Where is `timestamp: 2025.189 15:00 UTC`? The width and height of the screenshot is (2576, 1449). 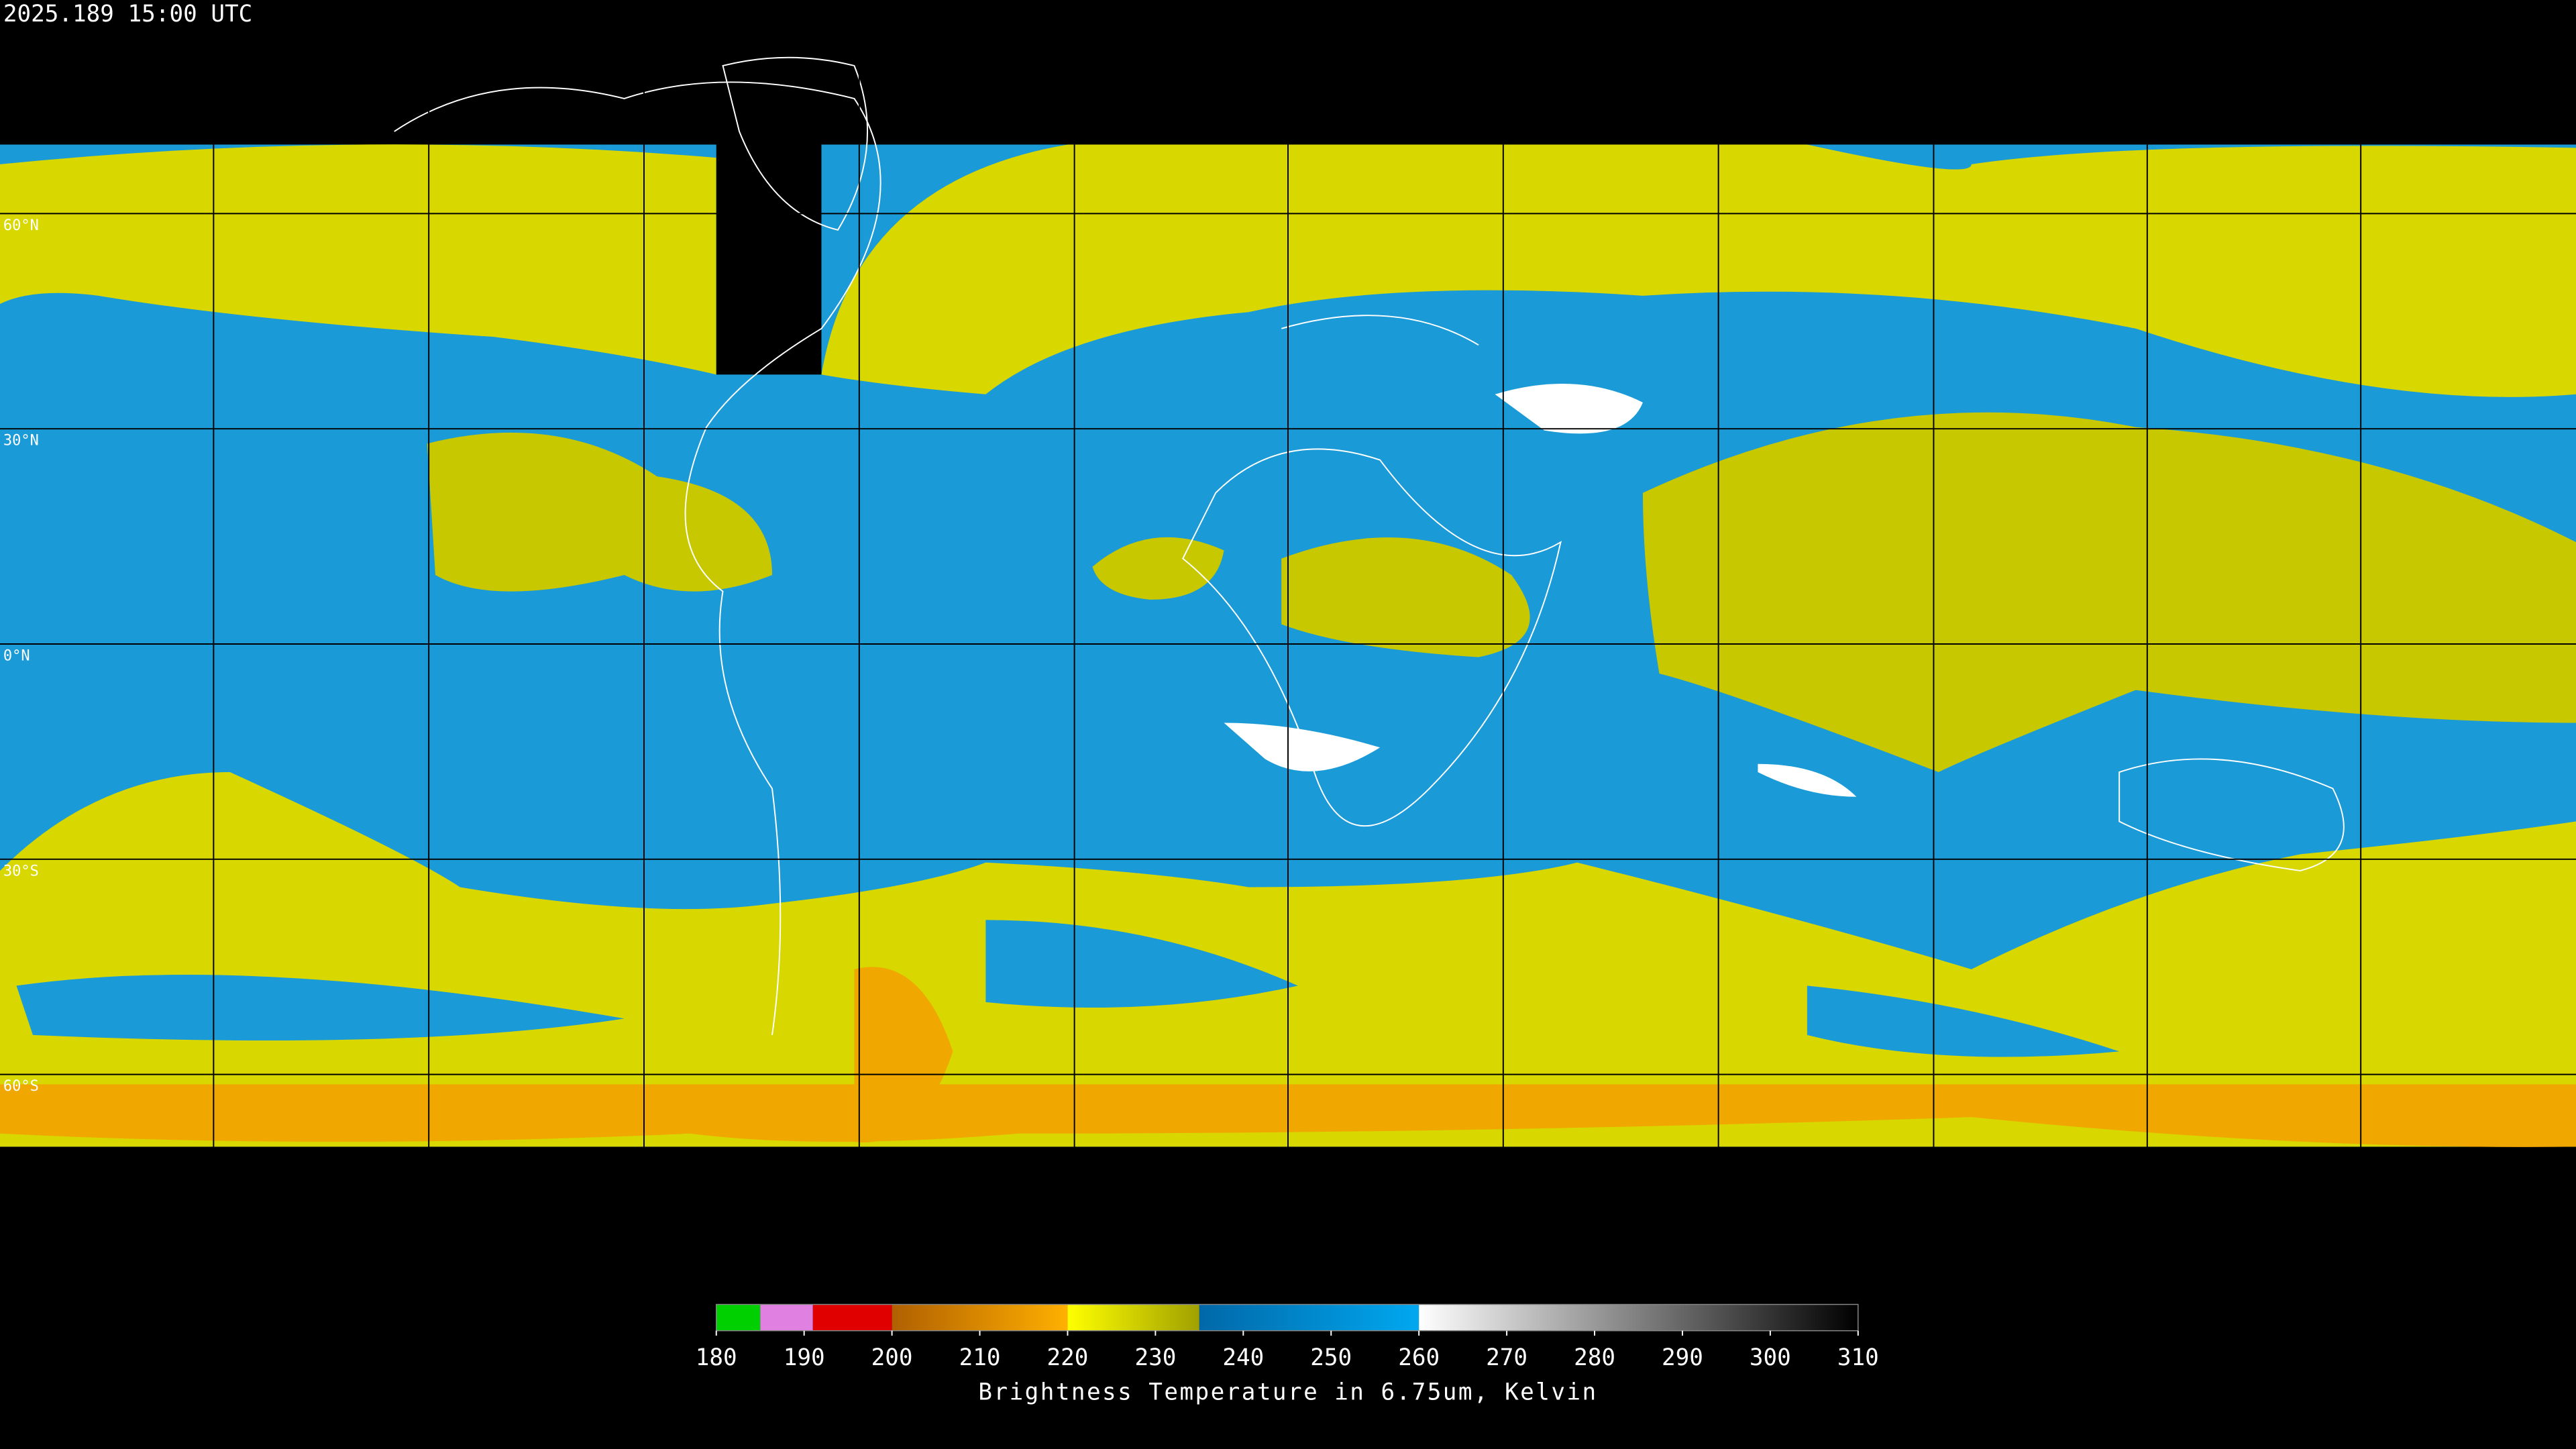
timestamp: 2025.189 15:00 UTC is located at coordinates (127, 14).